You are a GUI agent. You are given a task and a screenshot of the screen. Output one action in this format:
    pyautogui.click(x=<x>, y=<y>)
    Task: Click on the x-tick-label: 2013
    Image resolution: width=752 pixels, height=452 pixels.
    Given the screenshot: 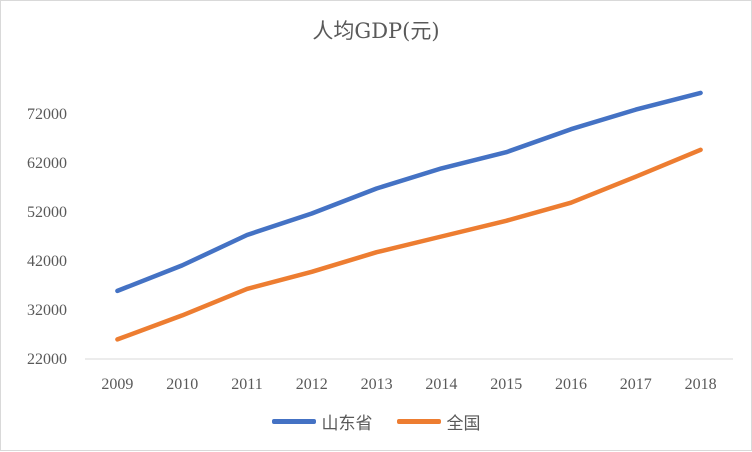 What is the action you would take?
    pyautogui.click(x=377, y=384)
    